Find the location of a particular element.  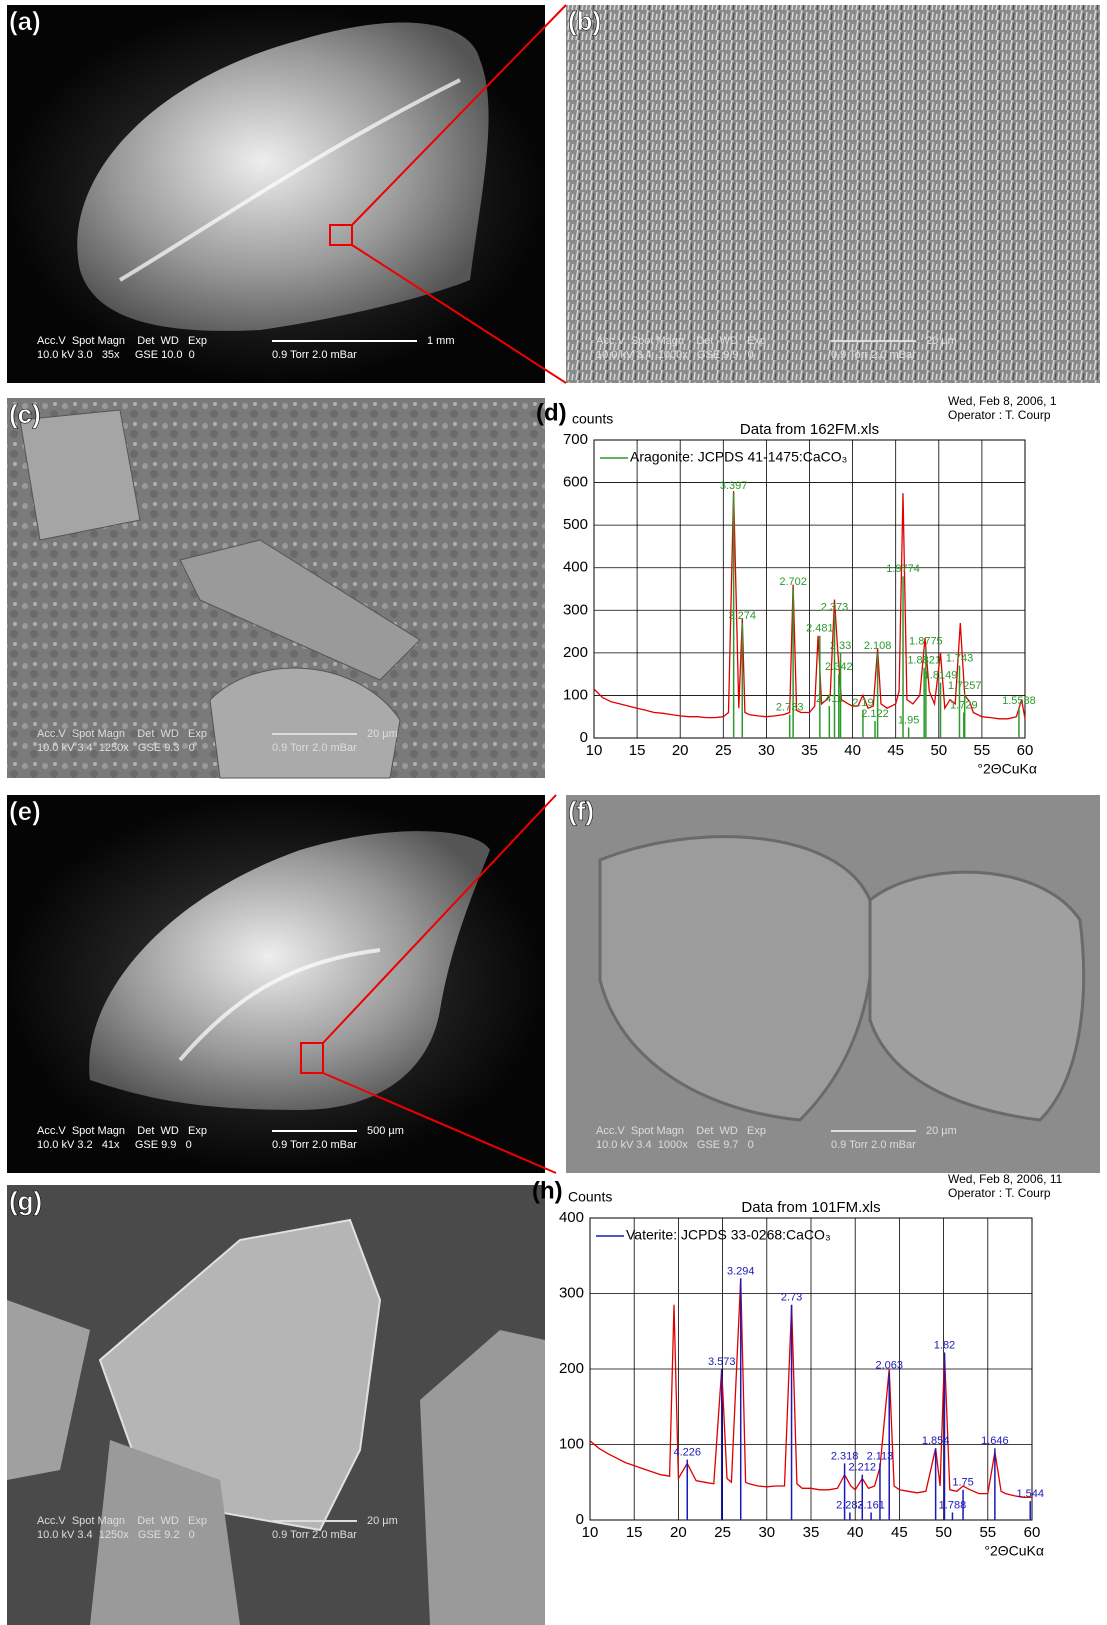

x-tick-label: 40 is located at coordinates (855, 1532).